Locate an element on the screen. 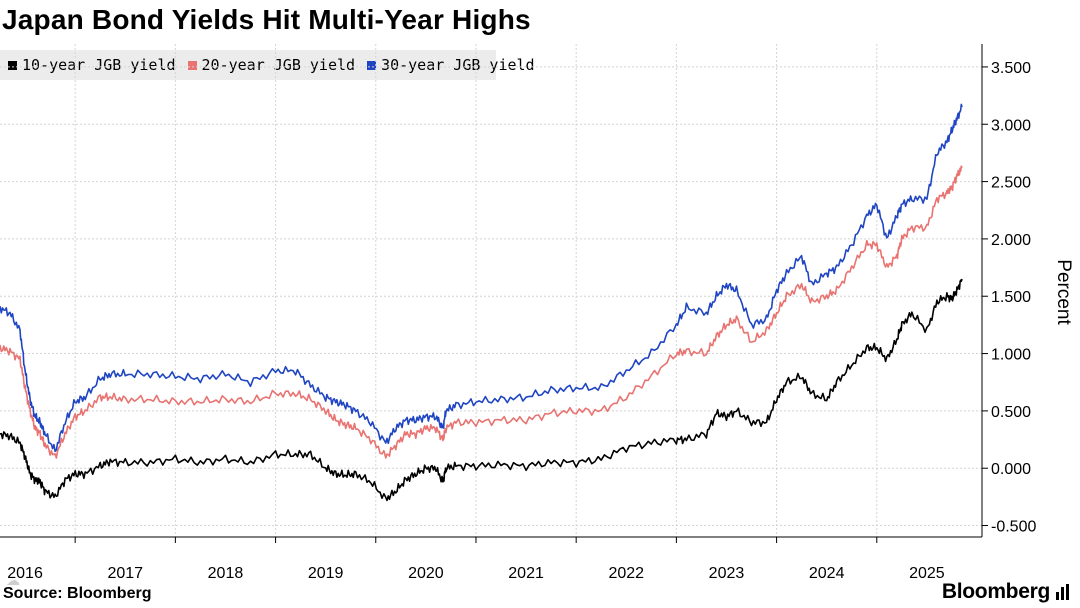 Image resolution: width=1080 pixels, height=608 pixels. legend-label-20y: 20-year JGB yield is located at coordinates (278, 65).